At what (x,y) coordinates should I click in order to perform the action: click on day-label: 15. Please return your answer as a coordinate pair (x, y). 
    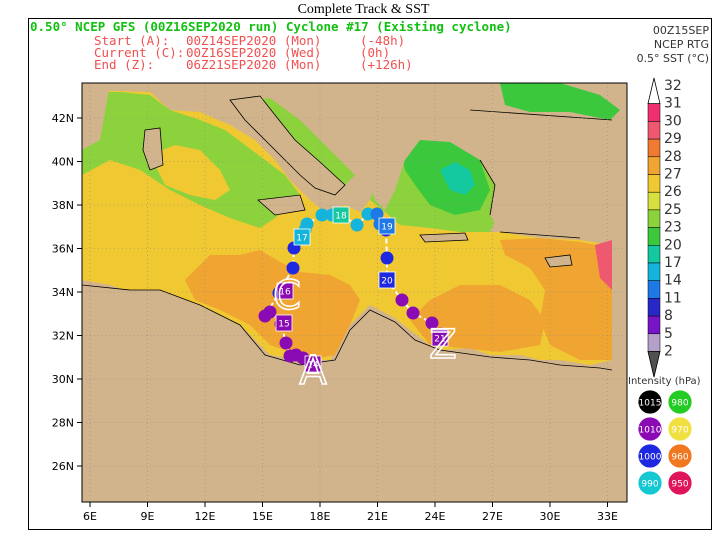
    Looking at the image, I should click on (283, 325).